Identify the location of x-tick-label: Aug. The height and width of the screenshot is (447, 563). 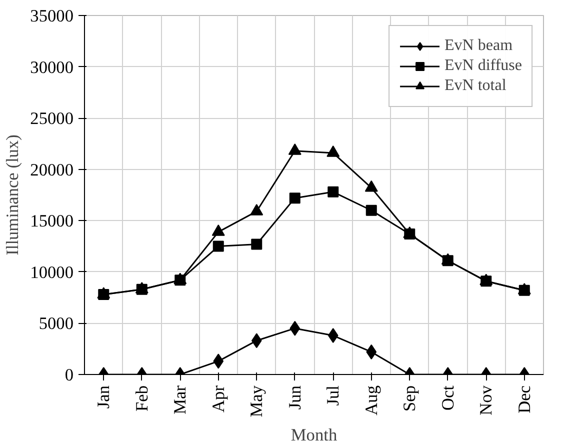
(371, 400).